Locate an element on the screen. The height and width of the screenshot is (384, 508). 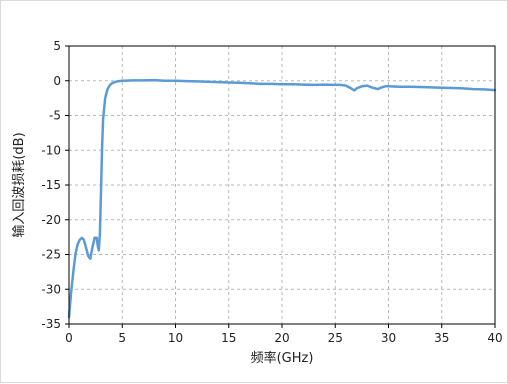
y-tick-label-1: 0 is located at coordinates (57, 81).